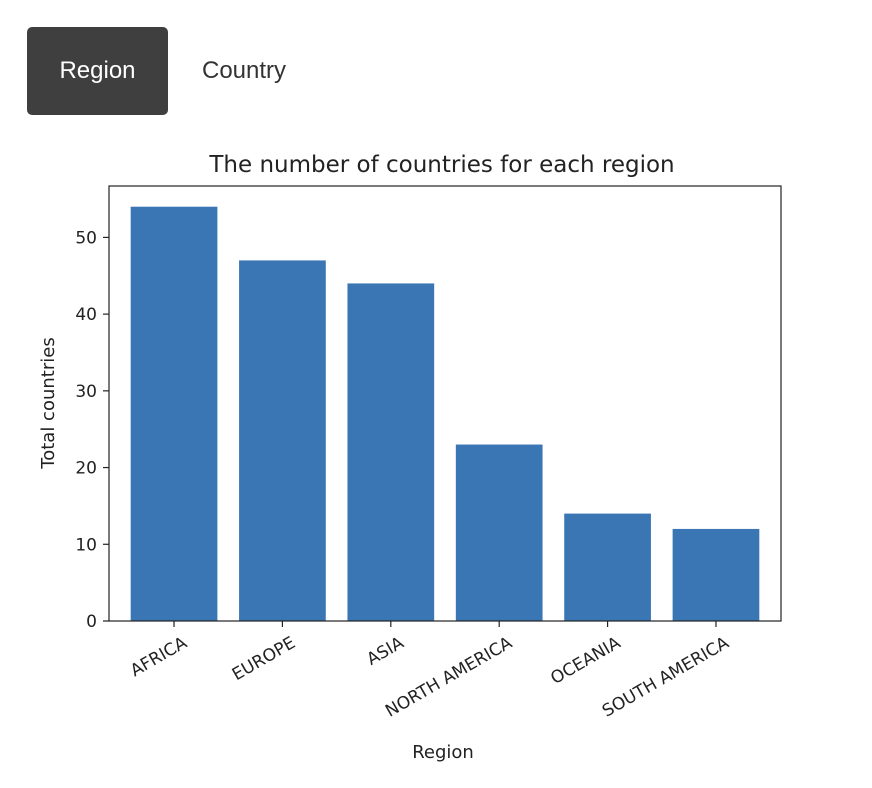  Describe the element at coordinates (86, 315) in the screenshot. I see `y-tick-label: 40` at that location.